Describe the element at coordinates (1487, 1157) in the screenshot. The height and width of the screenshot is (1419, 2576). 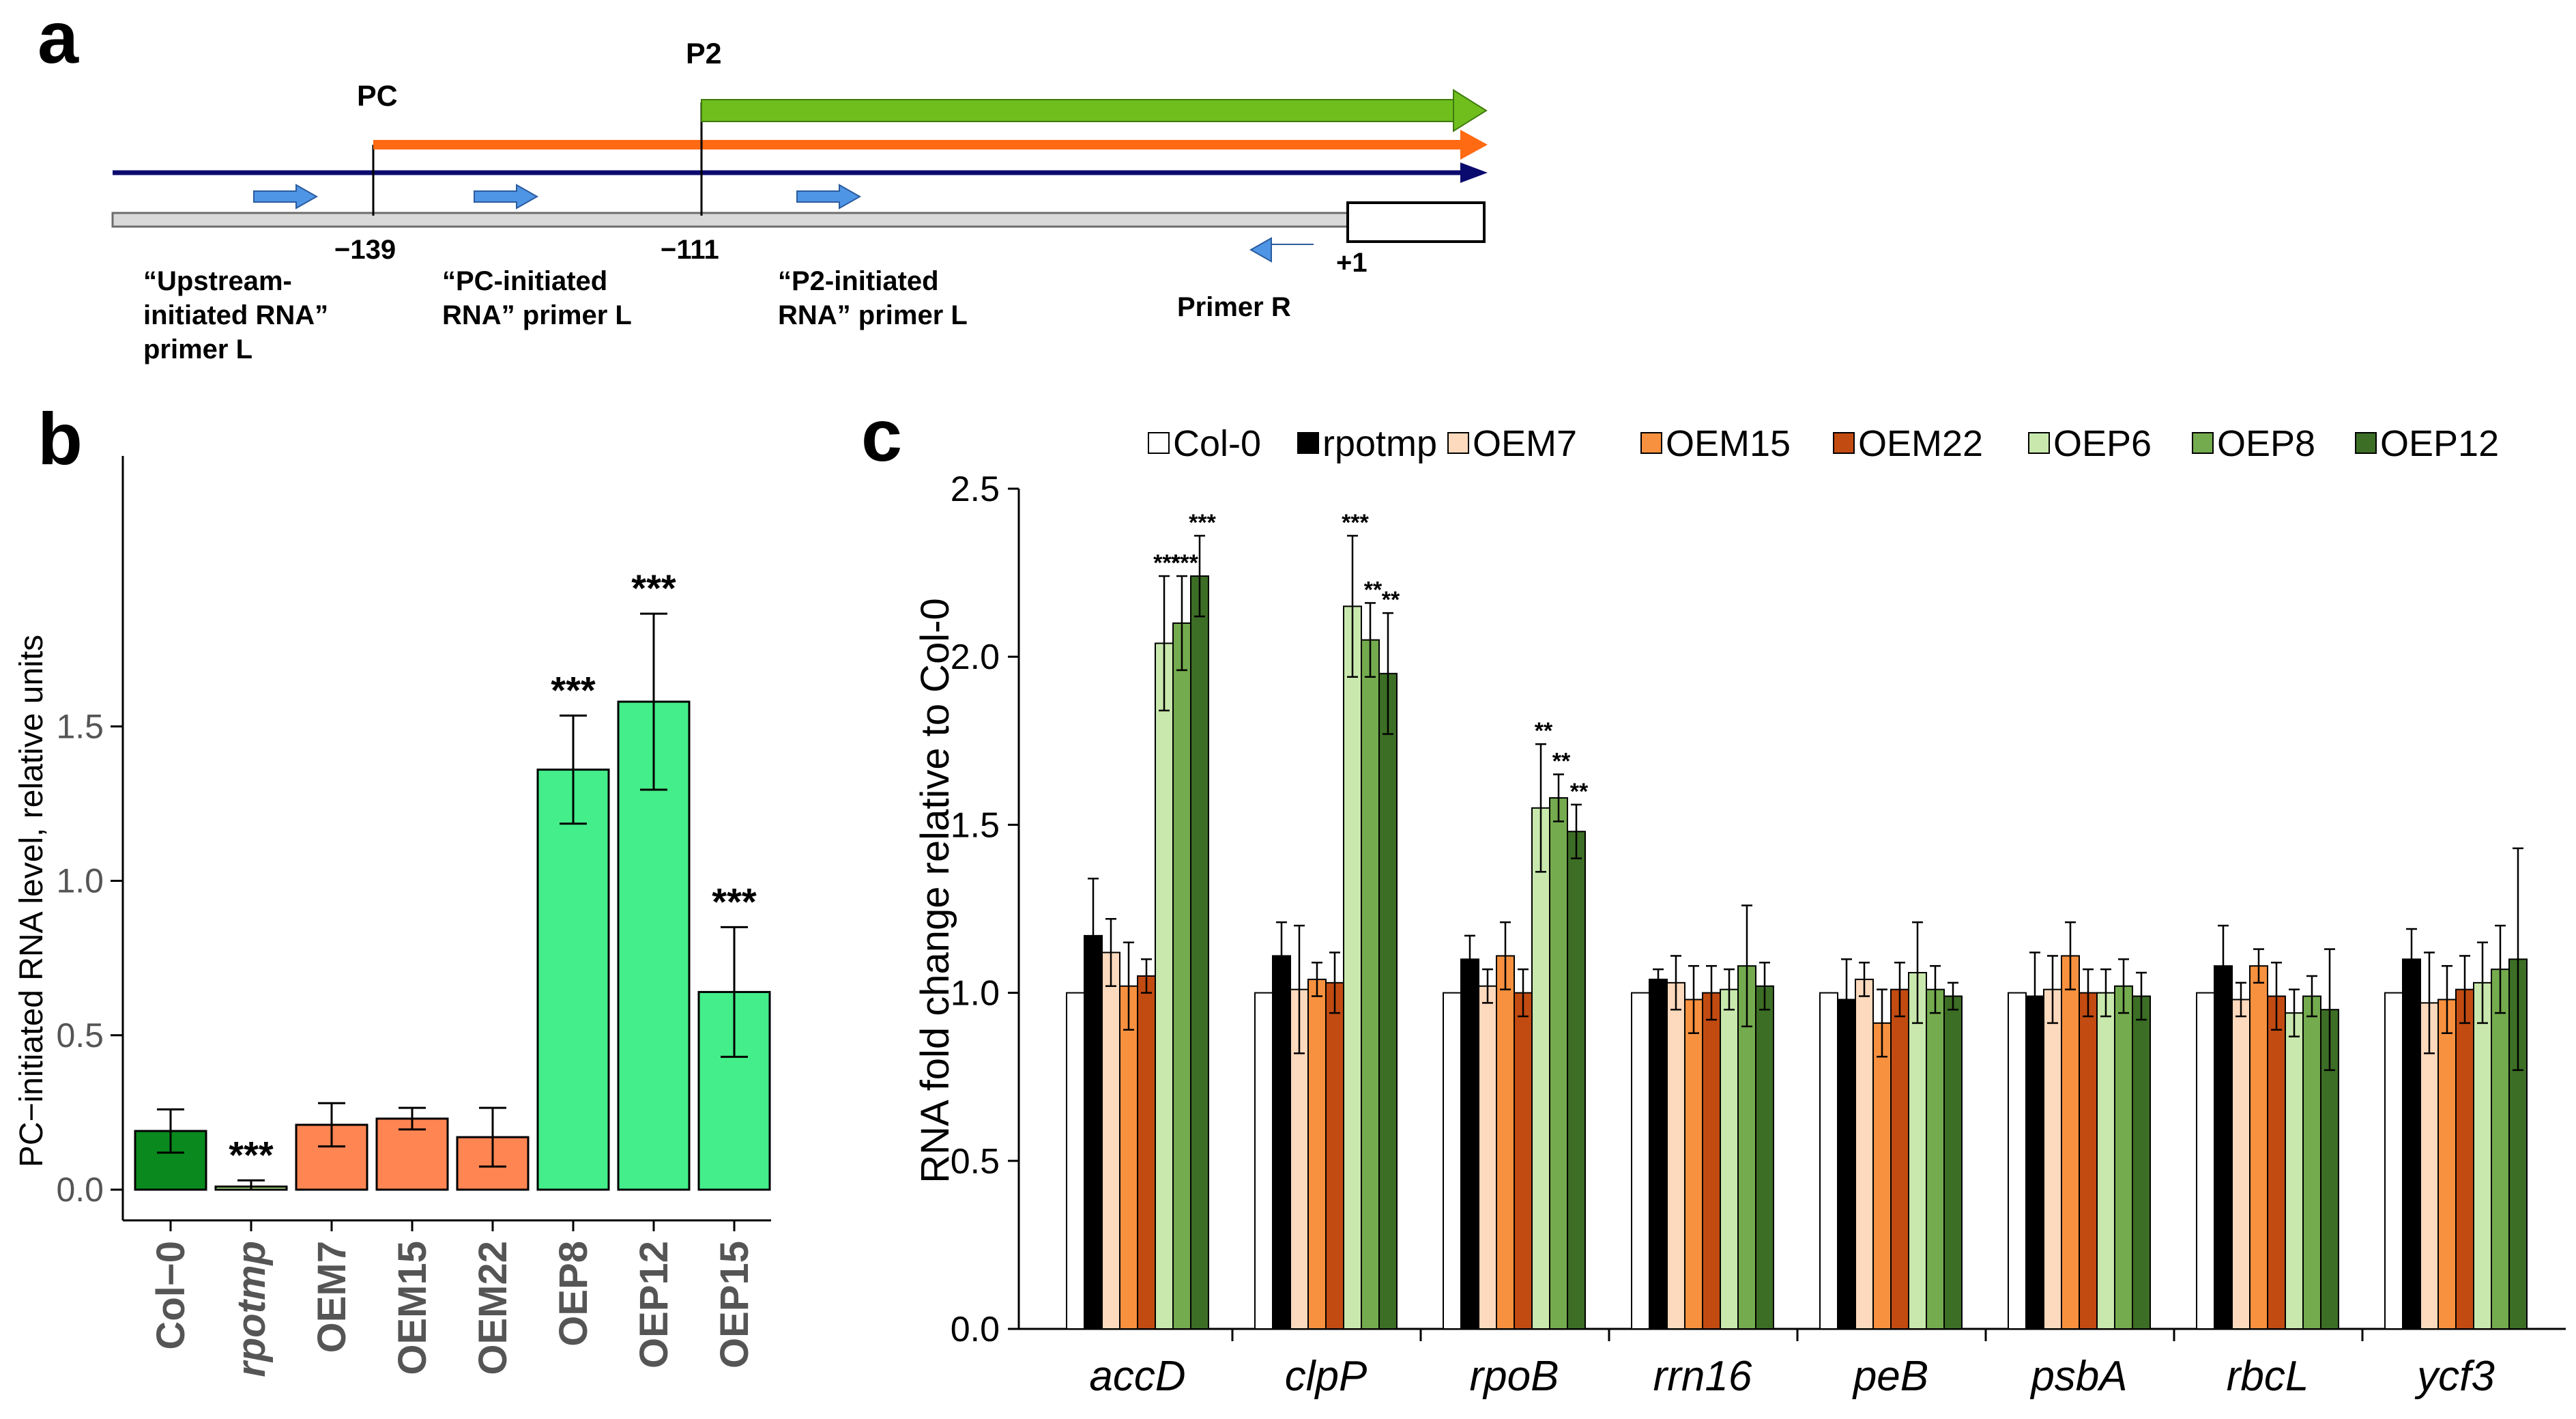
I see `panel-c-bar-rpob-oem7` at that location.